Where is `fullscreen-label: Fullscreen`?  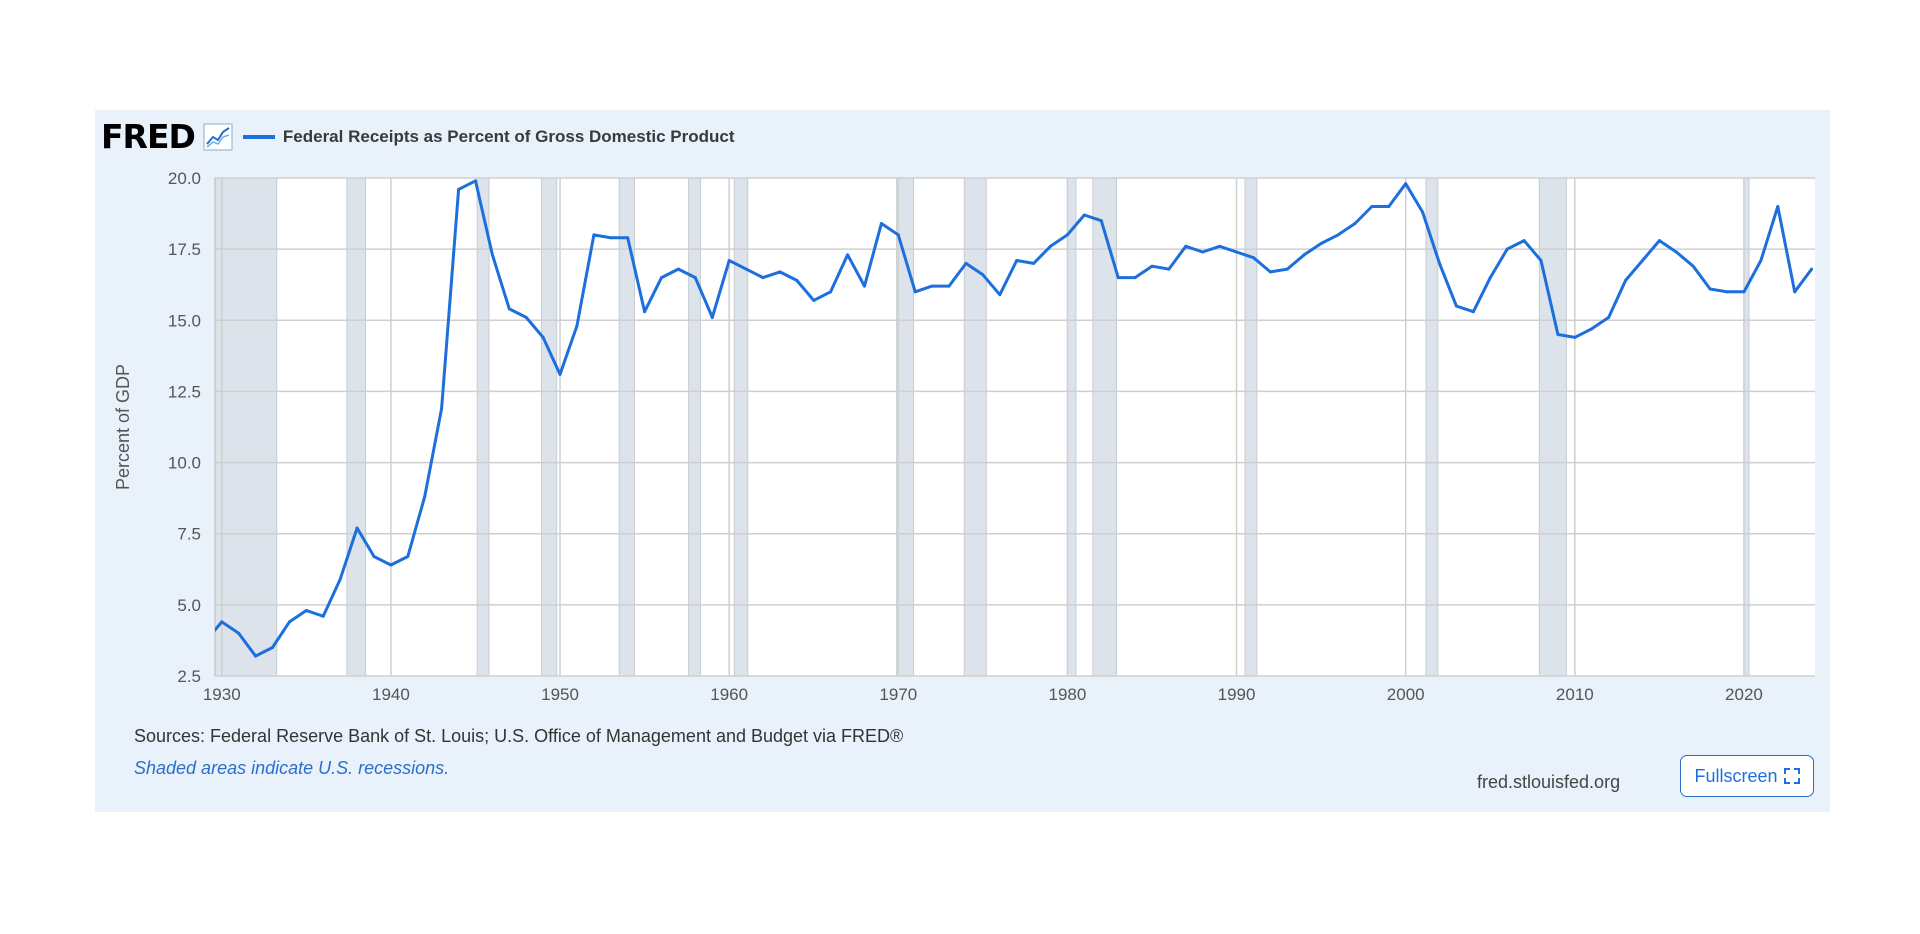 fullscreen-label: Fullscreen is located at coordinates (1736, 775).